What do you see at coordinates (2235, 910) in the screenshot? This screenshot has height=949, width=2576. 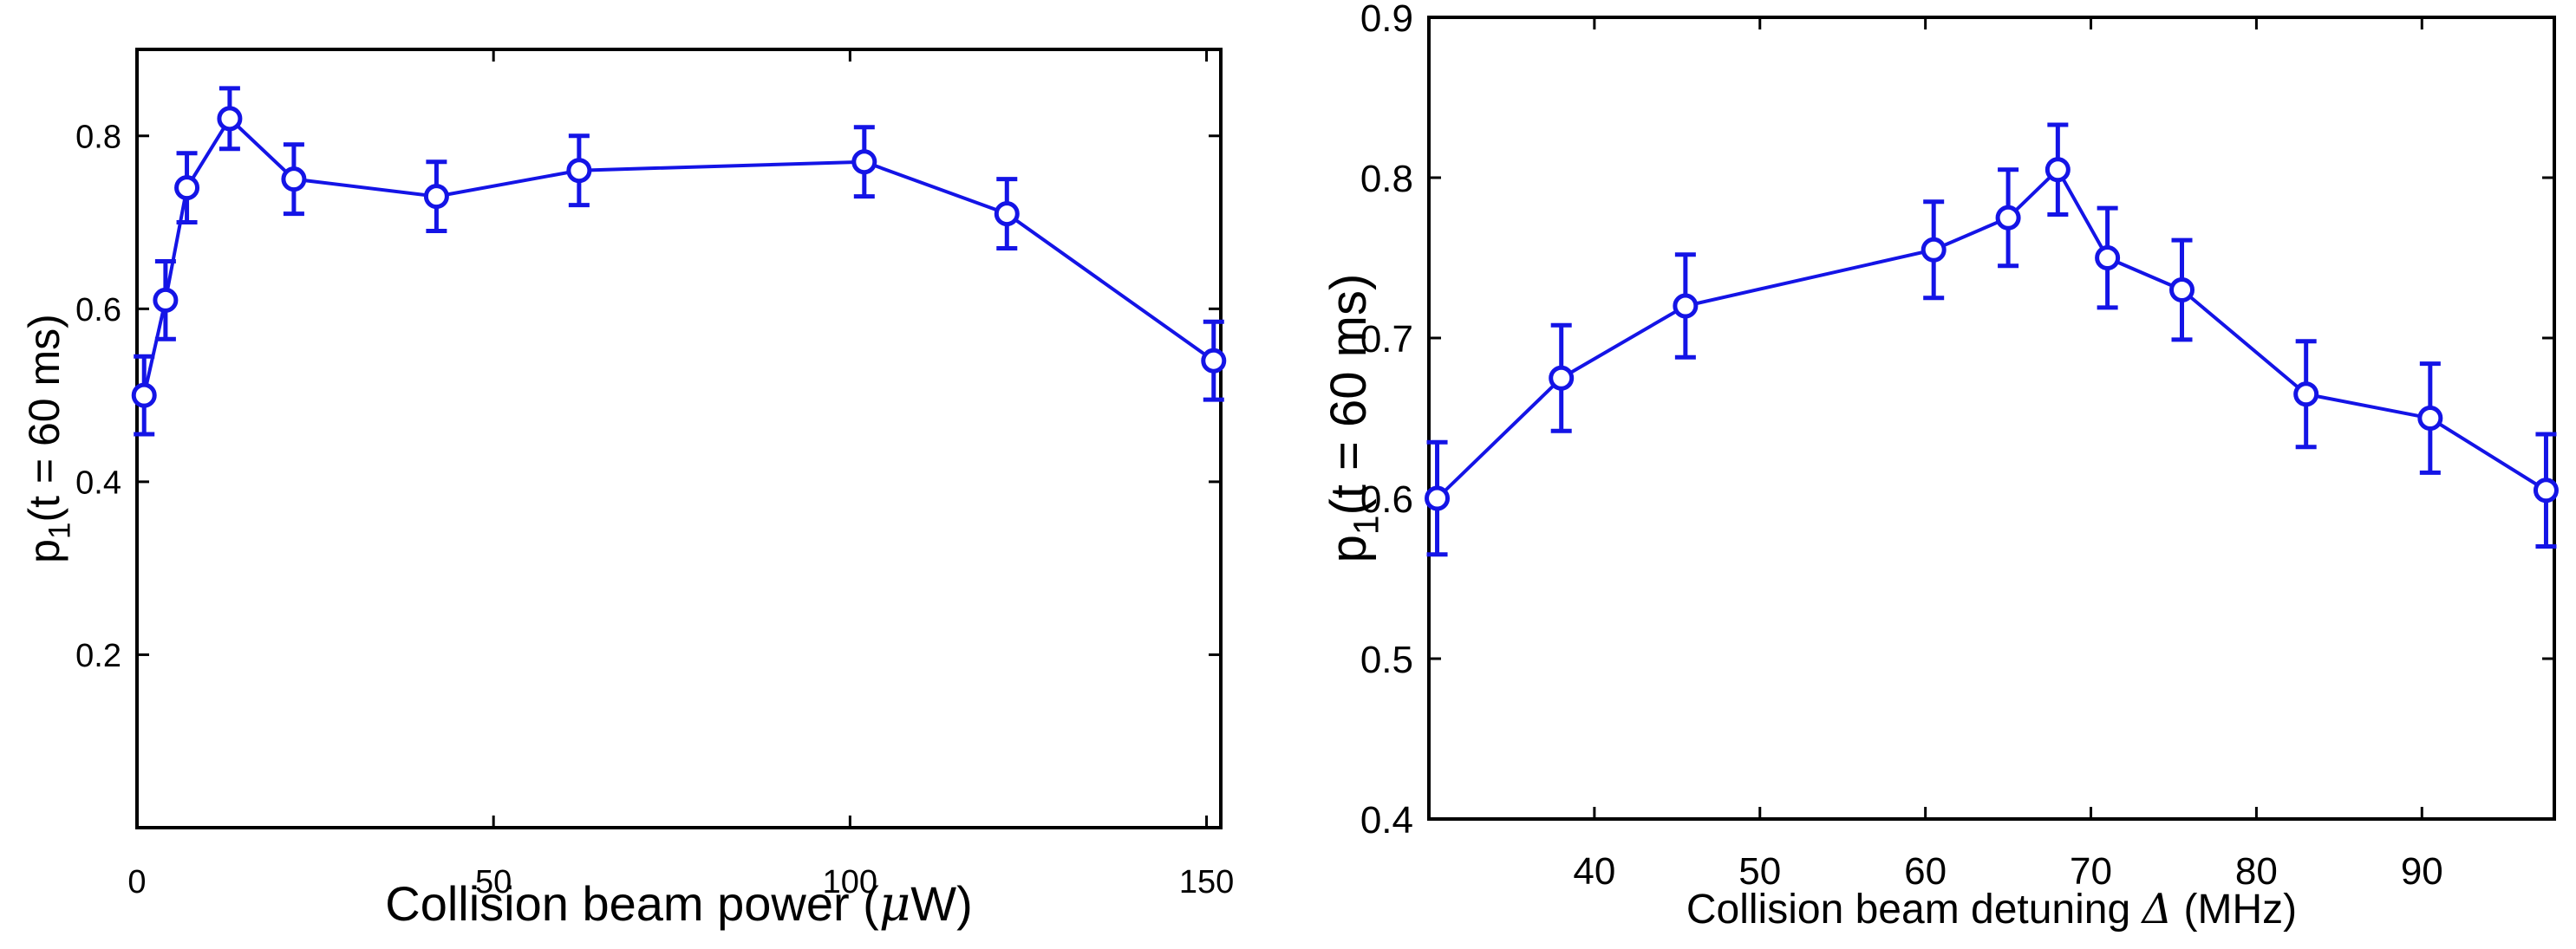 I see `x-axis-label-unit: (MHz)` at bounding box center [2235, 910].